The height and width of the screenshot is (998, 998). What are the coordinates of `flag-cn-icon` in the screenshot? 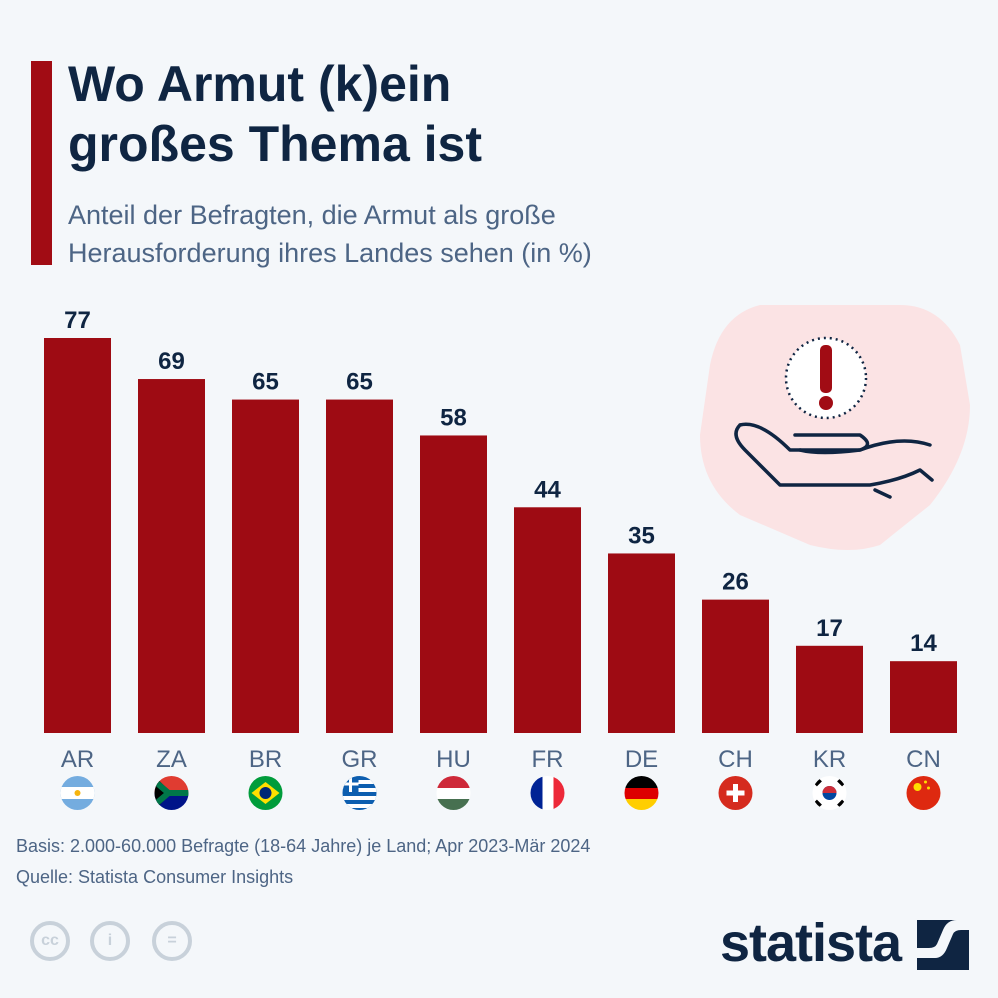 It's located at (923, 793).